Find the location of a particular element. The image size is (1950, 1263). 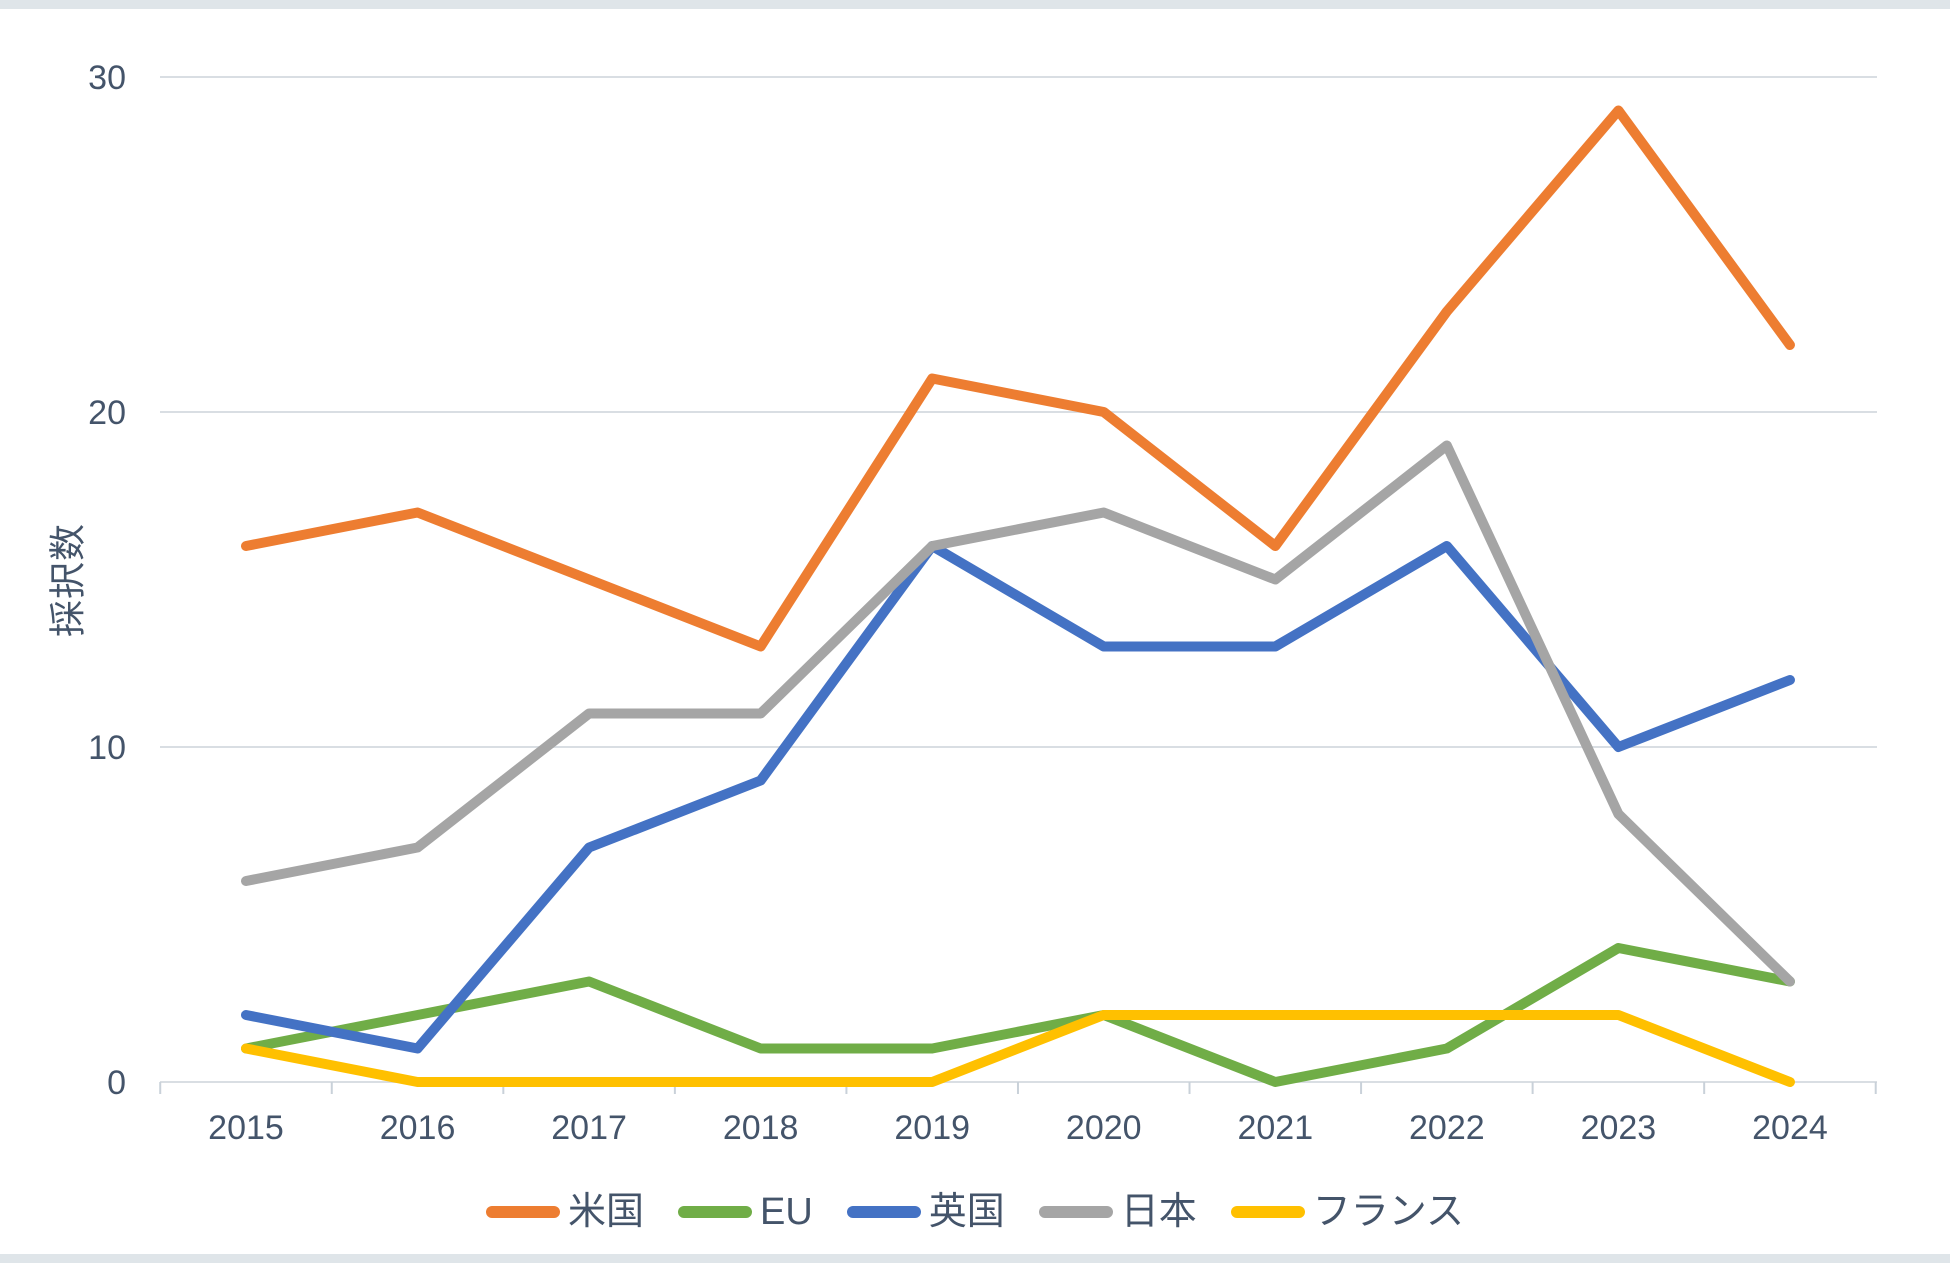

x-tick-label-2022: 2022 is located at coordinates (1447, 1128).